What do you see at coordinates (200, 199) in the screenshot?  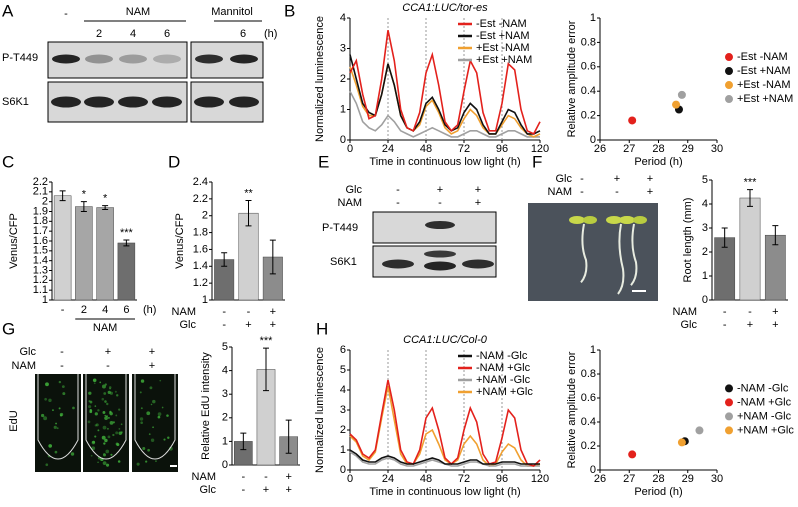 I see `y-tick-label: 2.2` at bounding box center [200, 199].